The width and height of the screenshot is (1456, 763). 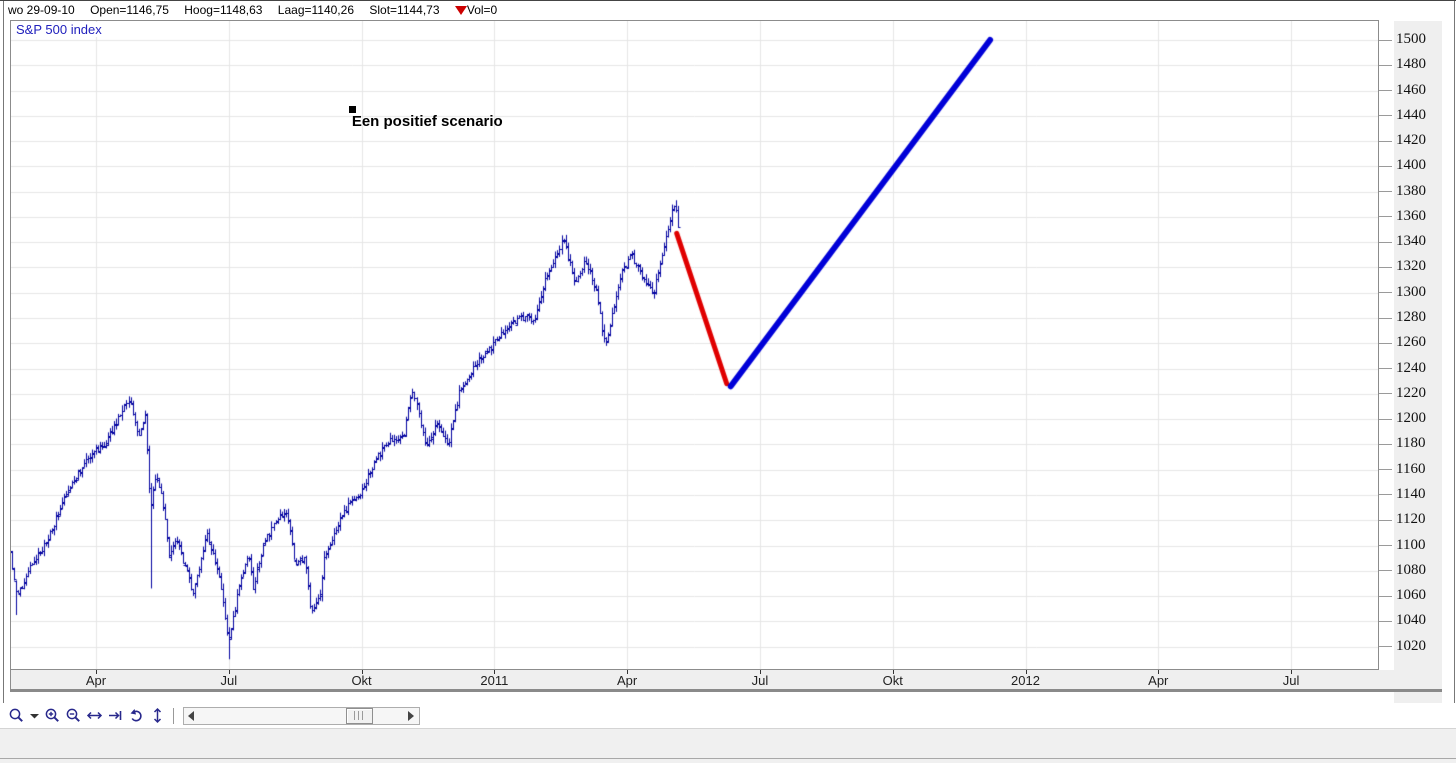 I want to click on window-left-border, so click(x=3, y=382).